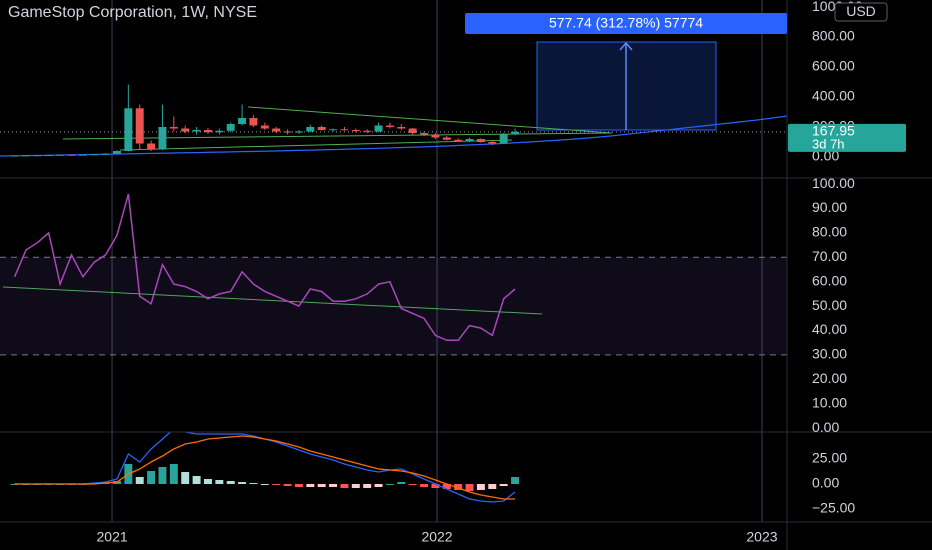  Describe the element at coordinates (829, 354) in the screenshot. I see `y-tick-label: 30.00` at that location.